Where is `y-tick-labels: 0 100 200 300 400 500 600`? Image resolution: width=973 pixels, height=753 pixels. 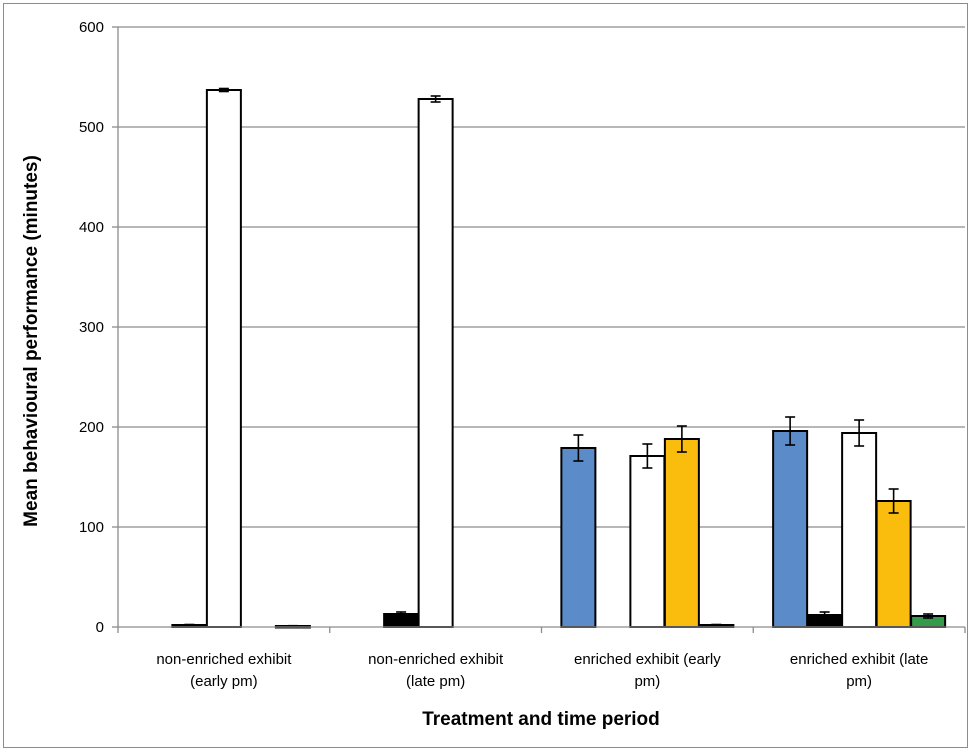 y-tick-labels: 0 100 200 300 400 500 600 is located at coordinates (91, 327).